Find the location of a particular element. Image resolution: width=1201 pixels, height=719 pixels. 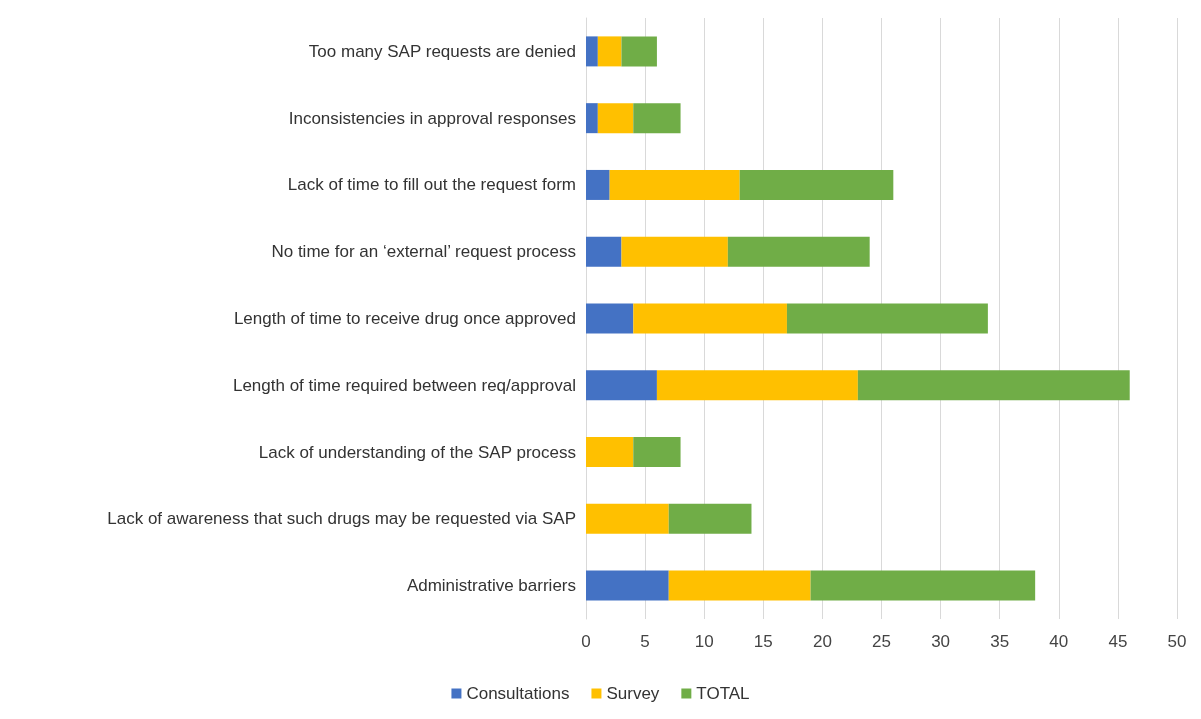

y-tick-label: Lack of awareness that such drugs may be requested via SAP is located at coordinates (341, 519).